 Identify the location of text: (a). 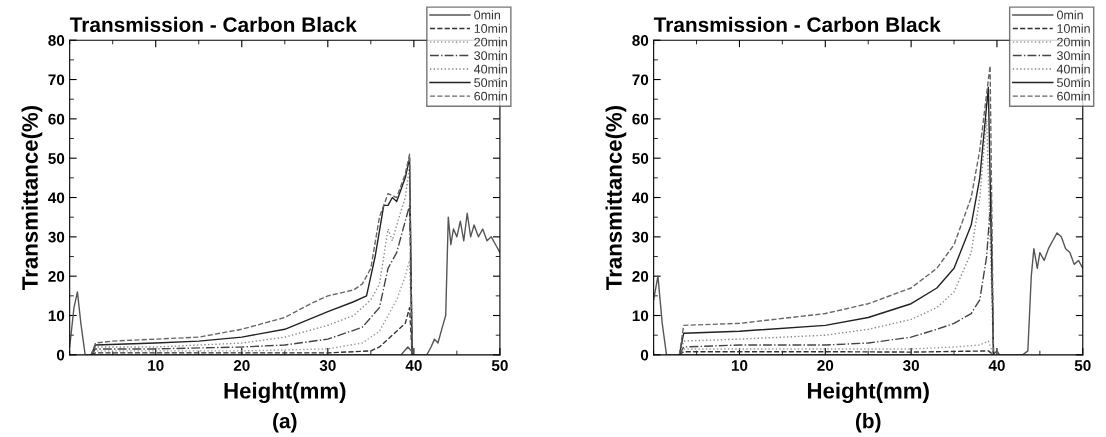
(285, 423).